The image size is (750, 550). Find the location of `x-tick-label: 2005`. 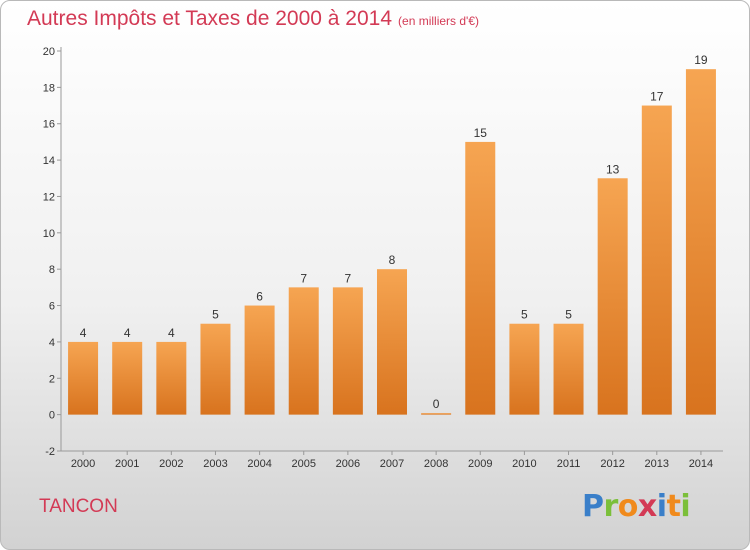

x-tick-label: 2005 is located at coordinates (303, 464).